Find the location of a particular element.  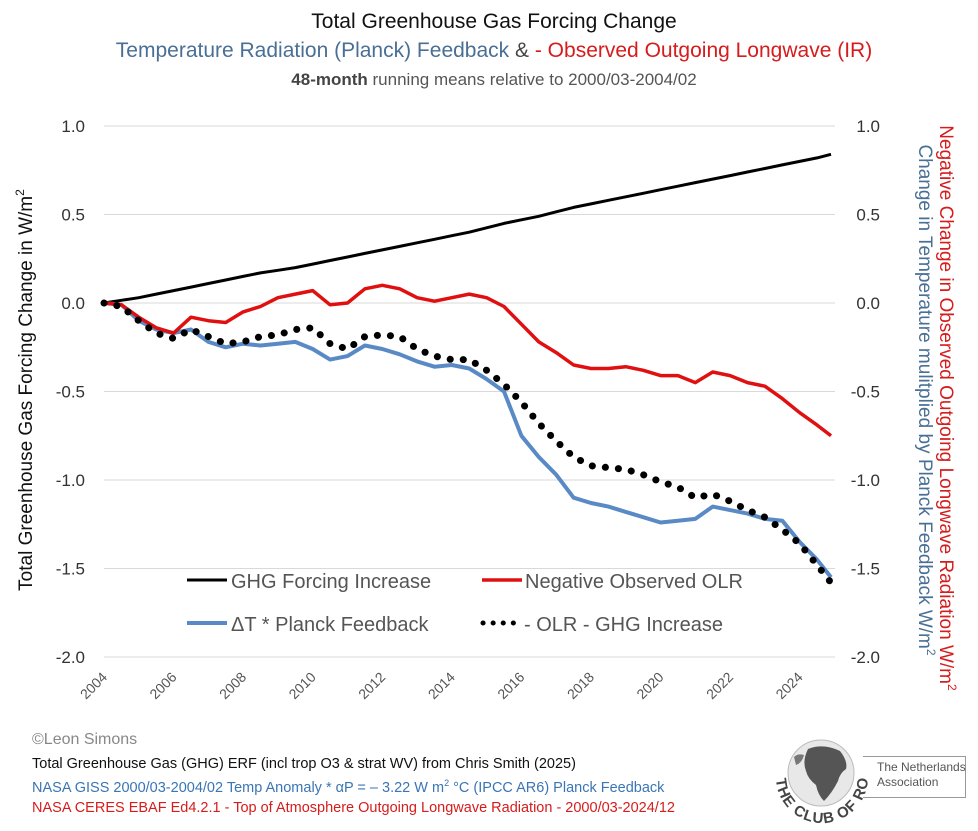

y-axis-right-label-red-sup: 2 is located at coordinates (952, 687).